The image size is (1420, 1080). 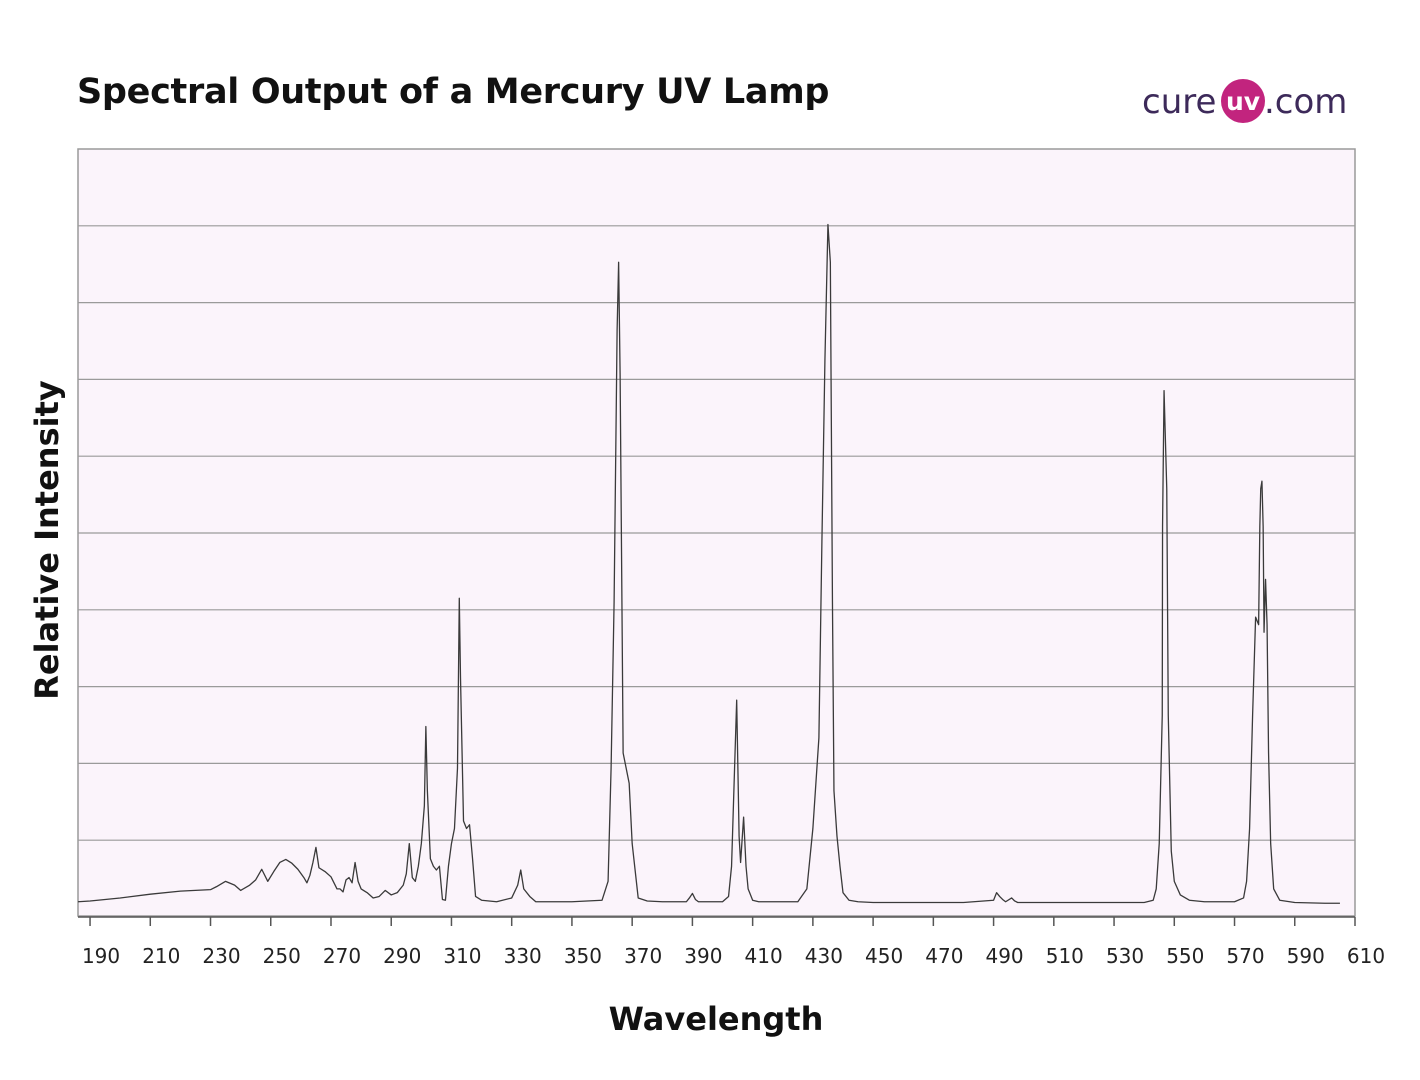 What do you see at coordinates (462, 956) in the screenshot?
I see `x-tick-label: 310` at bounding box center [462, 956].